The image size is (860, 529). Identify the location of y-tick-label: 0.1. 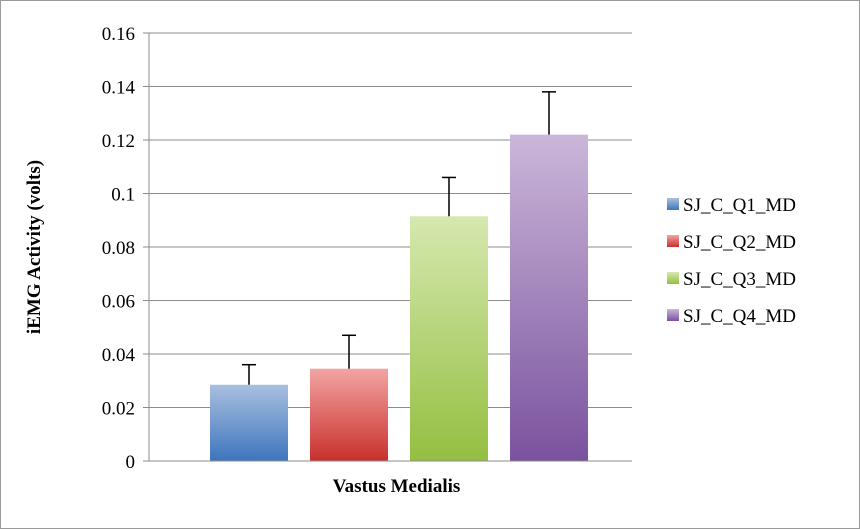
(123, 195).